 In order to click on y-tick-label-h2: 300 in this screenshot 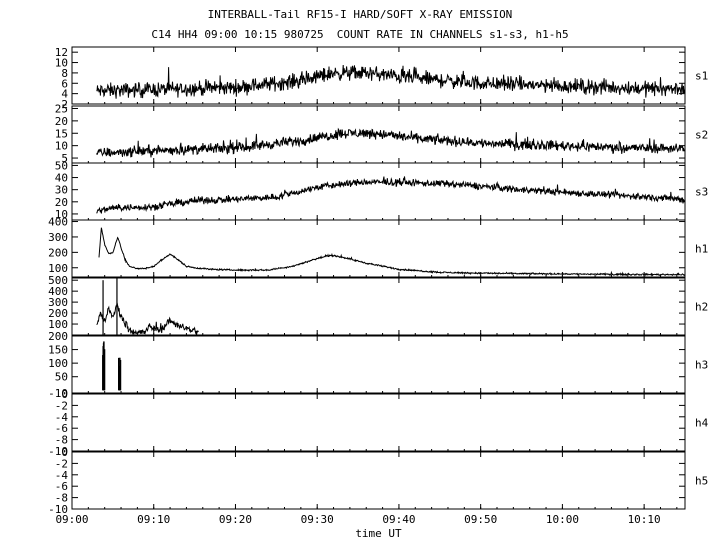, I will do `click(58, 302)`.